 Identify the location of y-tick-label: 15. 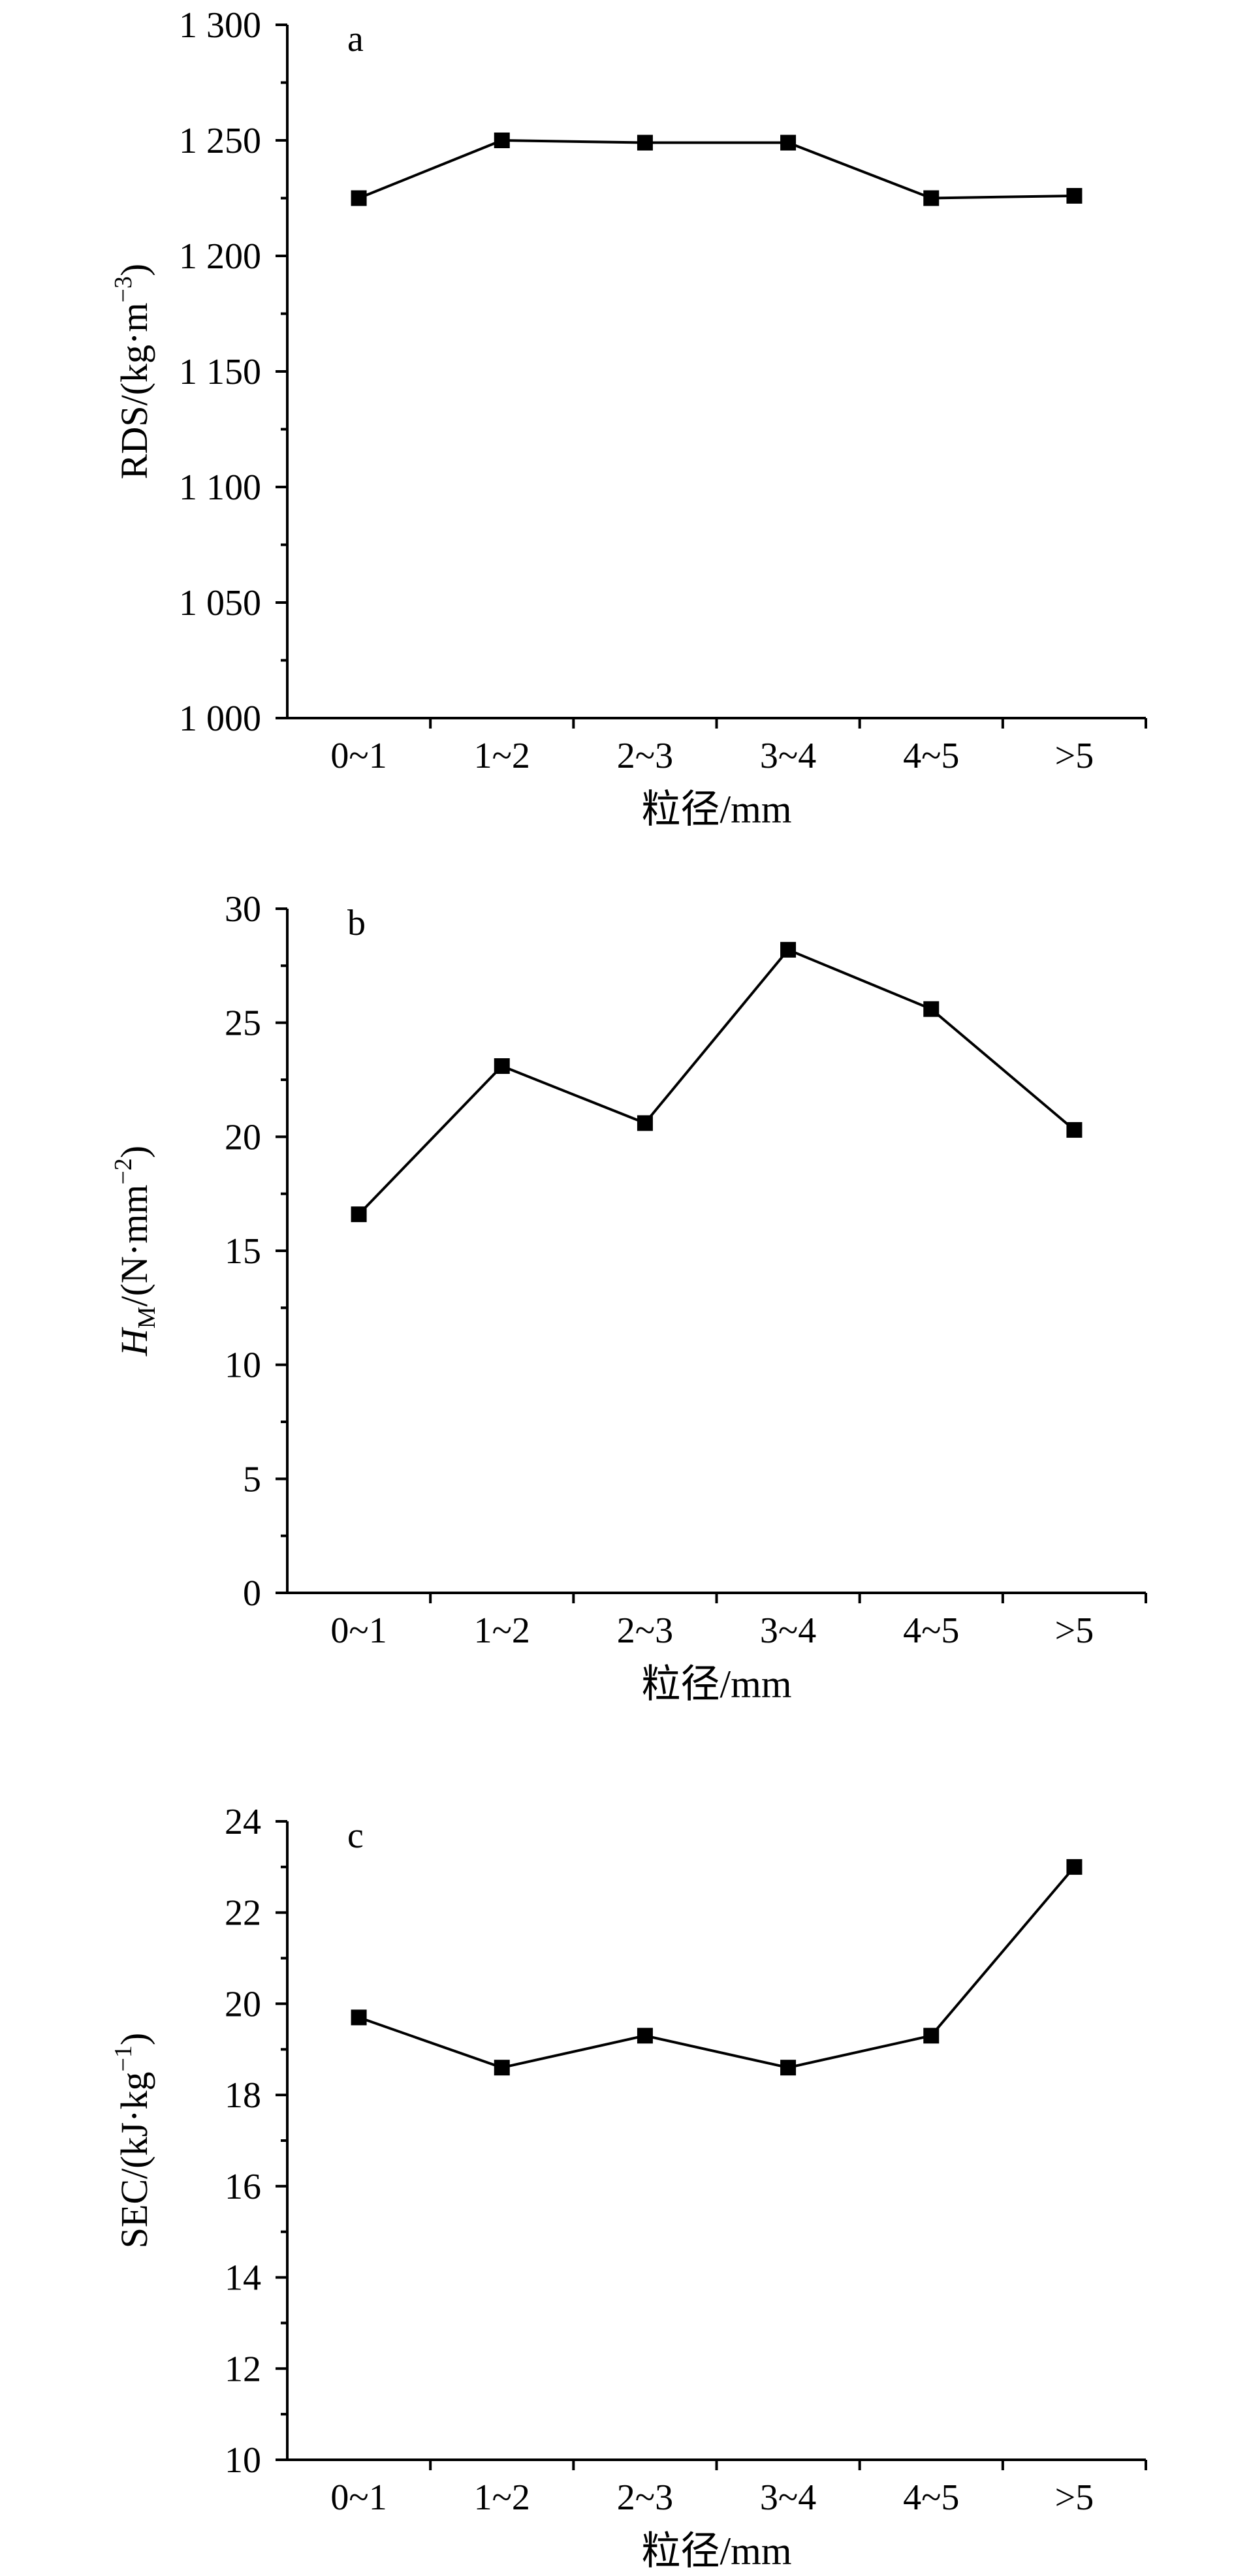
(243, 1251).